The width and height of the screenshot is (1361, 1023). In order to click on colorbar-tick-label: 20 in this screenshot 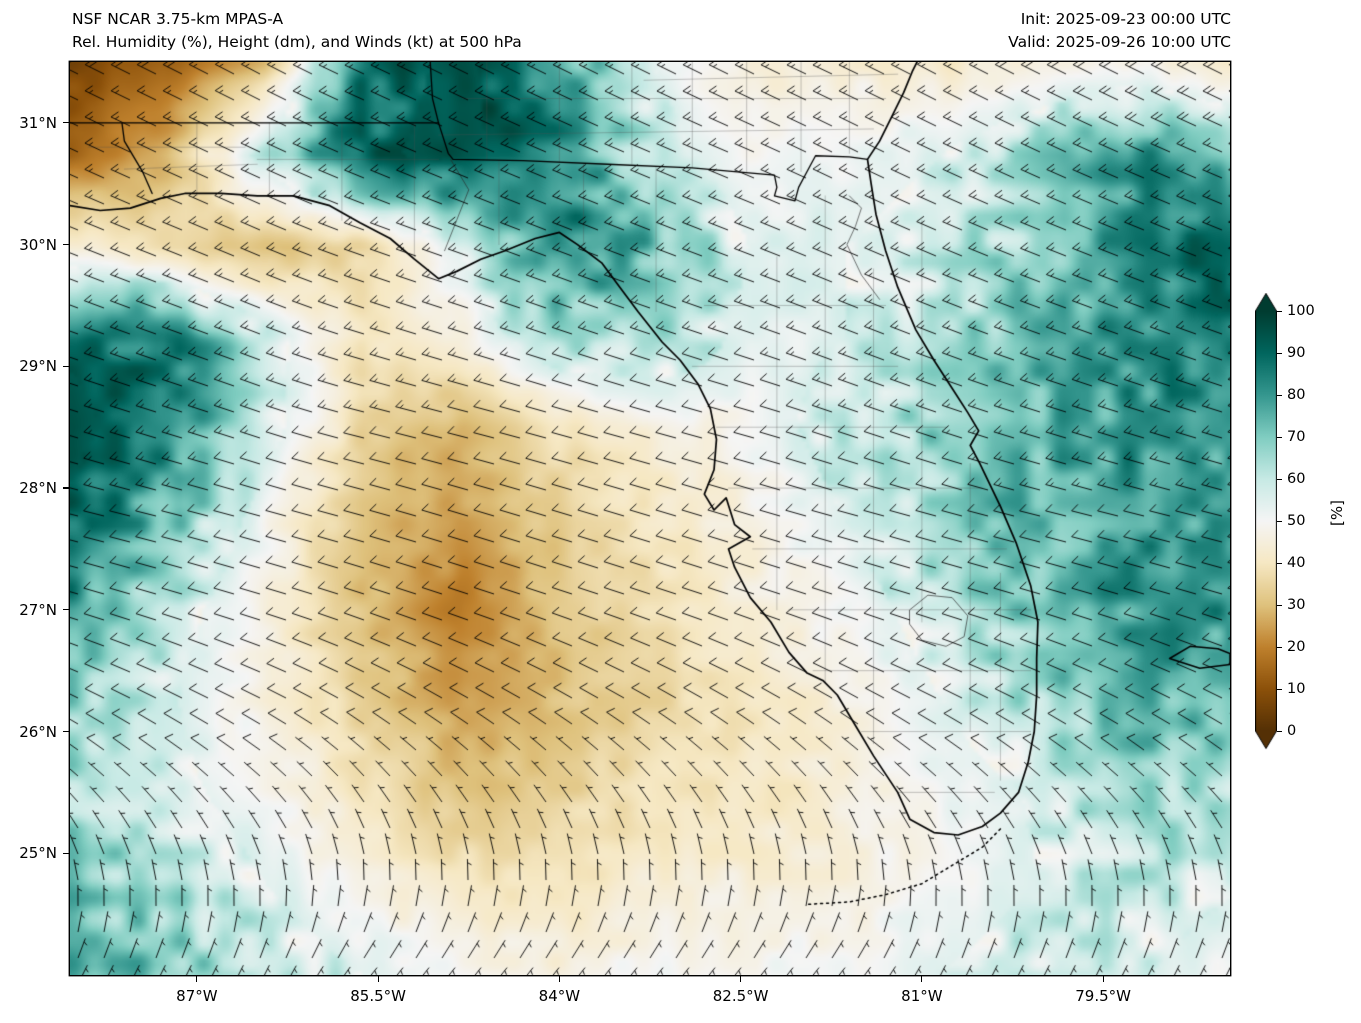, I will do `click(1296, 646)`.